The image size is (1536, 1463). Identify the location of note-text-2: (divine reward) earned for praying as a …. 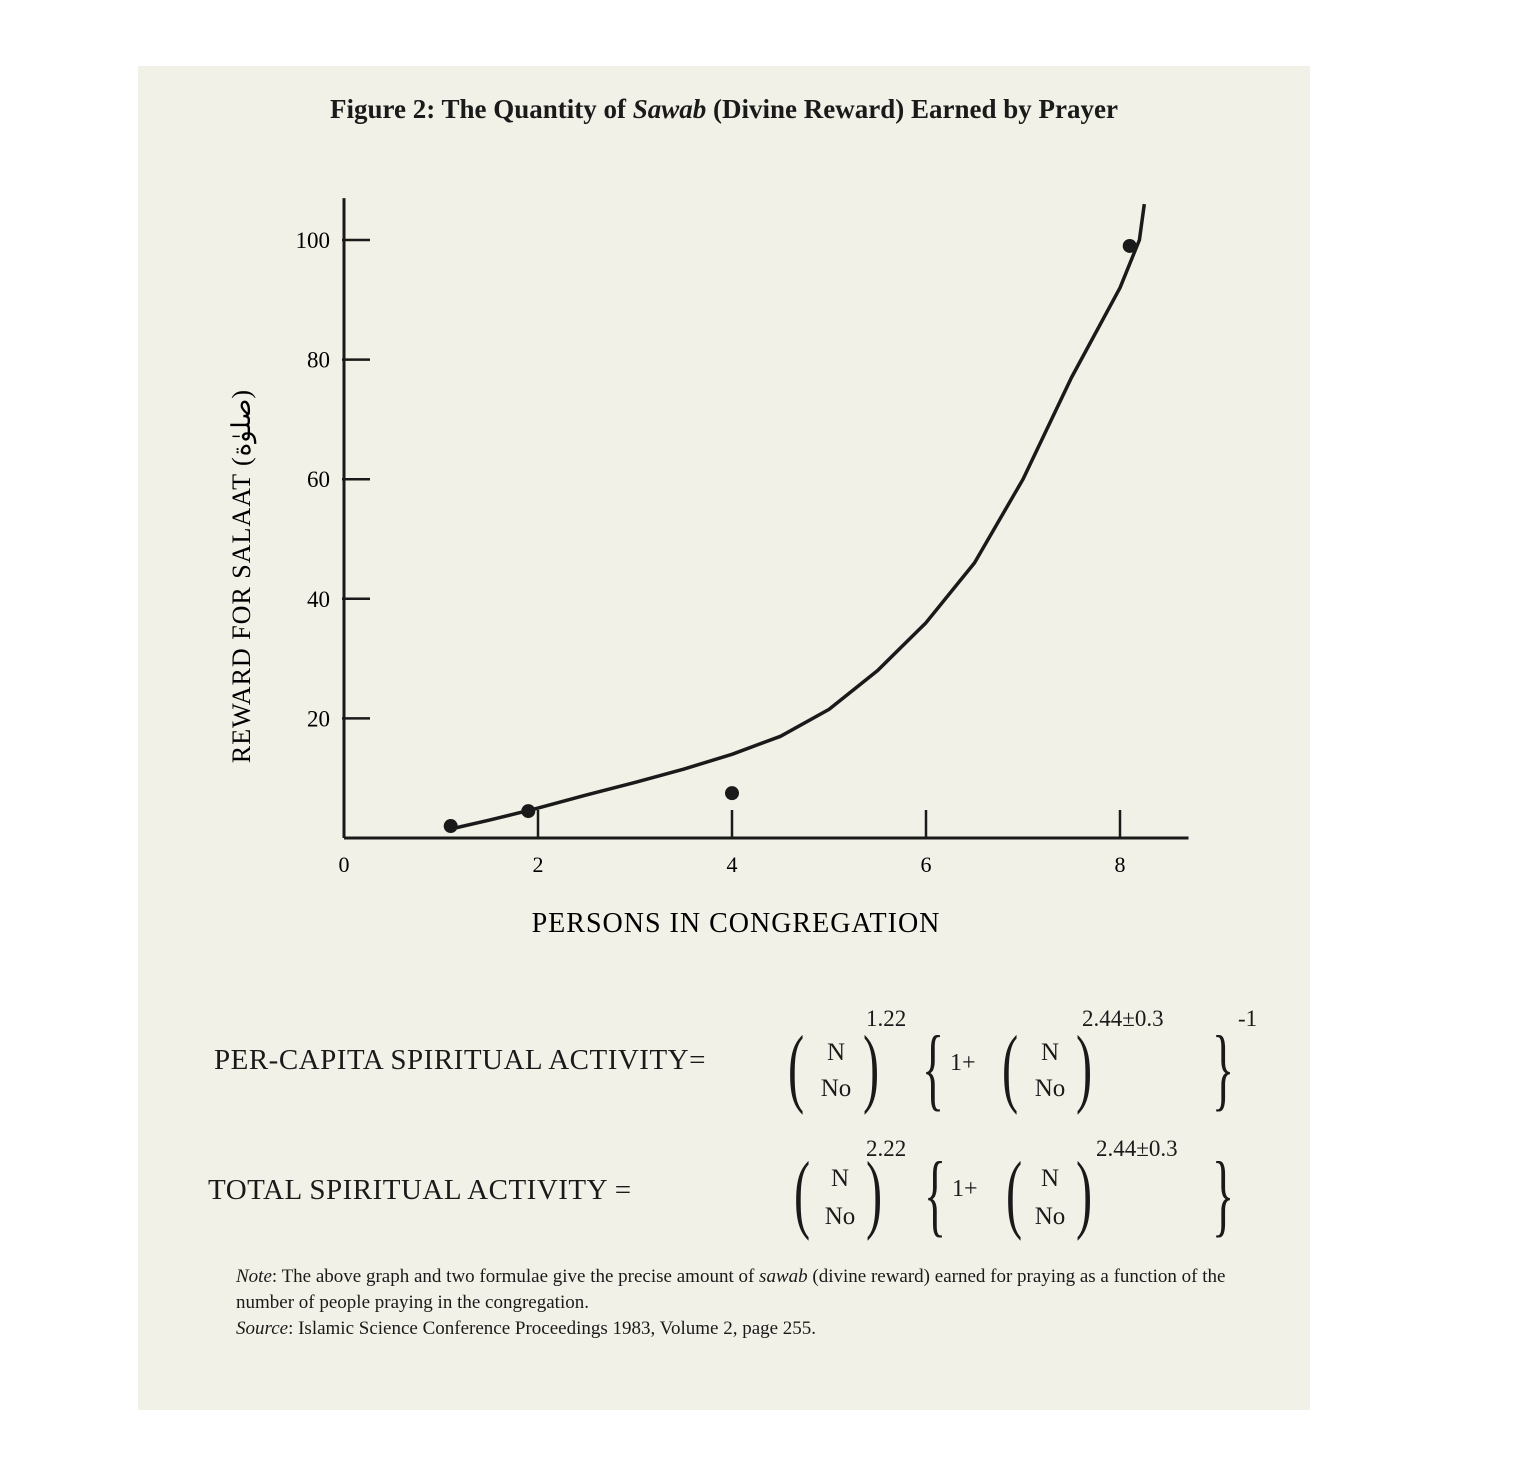
(731, 1289).